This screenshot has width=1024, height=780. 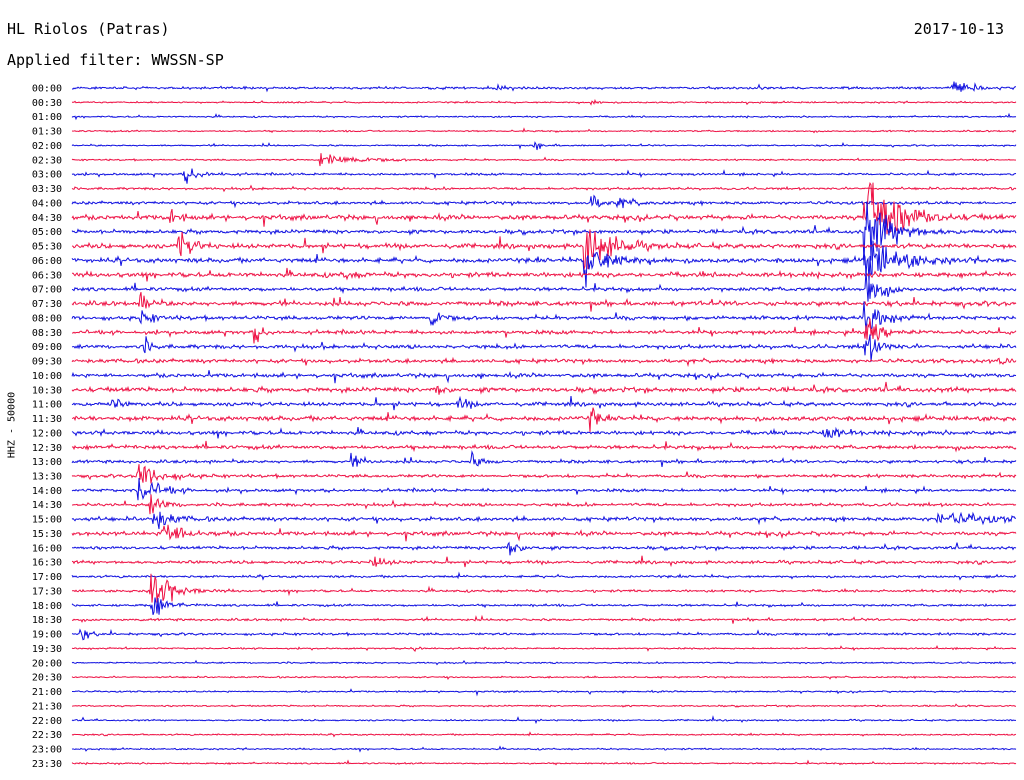 I want to click on filter-label: Applied filter: WWSSN-SP, so click(x=115, y=60).